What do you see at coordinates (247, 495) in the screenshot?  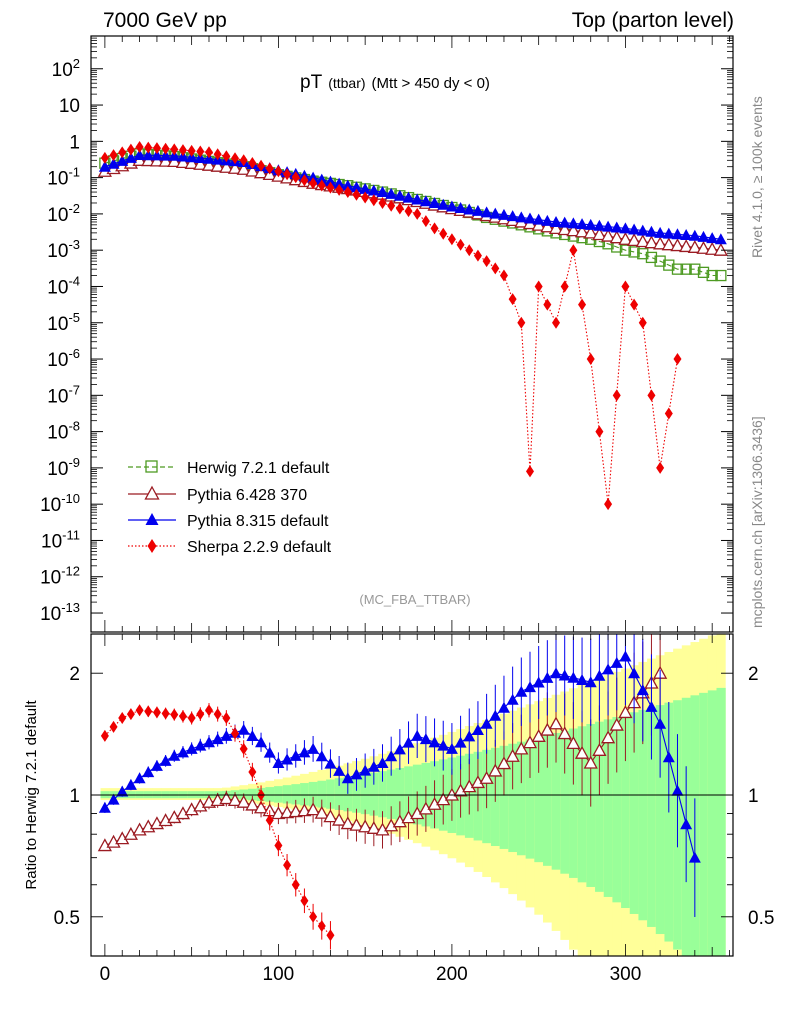 I see `legend-label-pythia6: Pythia 6.428 370` at bounding box center [247, 495].